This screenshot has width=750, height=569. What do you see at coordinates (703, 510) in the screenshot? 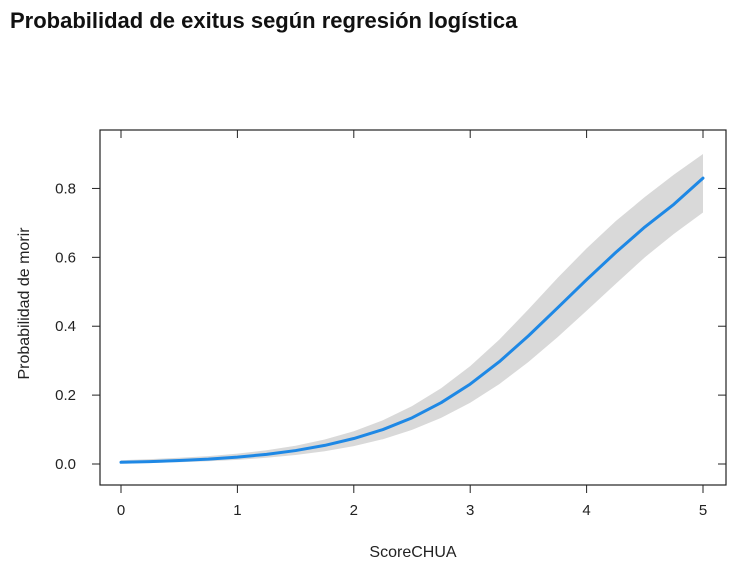
I see `x-tick-label: 5` at bounding box center [703, 510].